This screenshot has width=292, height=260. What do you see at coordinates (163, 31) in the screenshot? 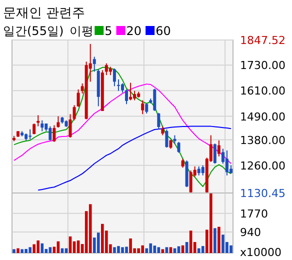
I see `legend-label: 60` at bounding box center [163, 31].